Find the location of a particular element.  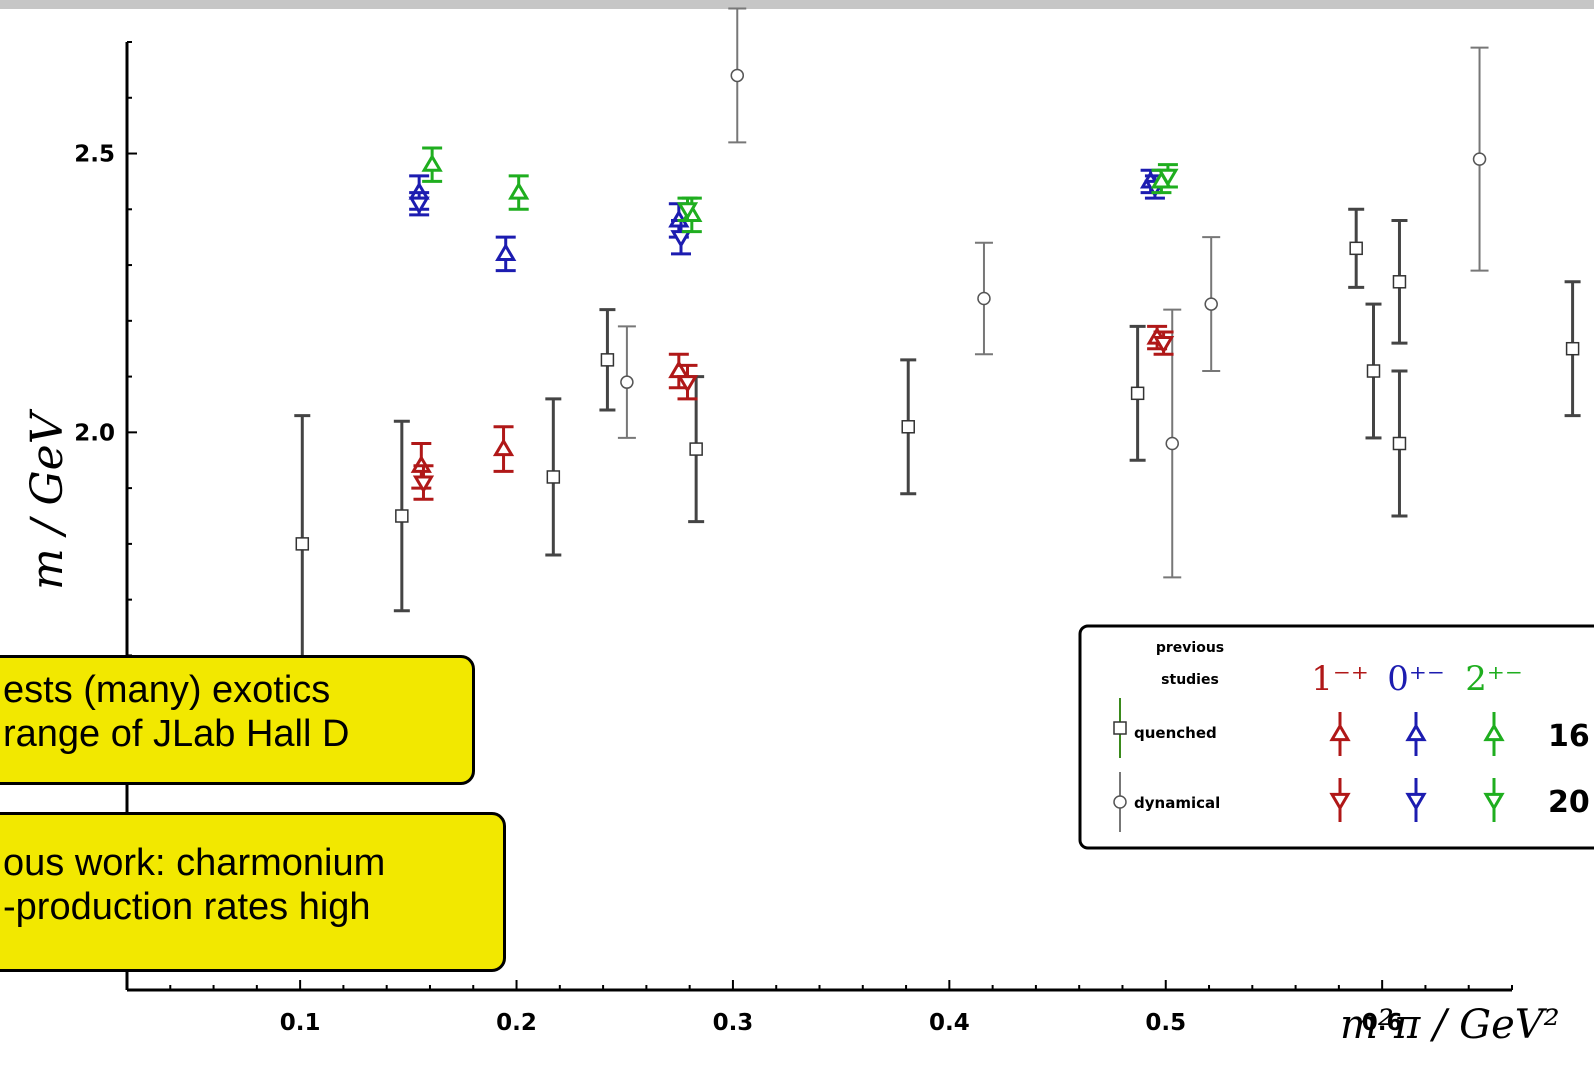

y-tick-labels: 2.0 2.5 is located at coordinates (94, 294).